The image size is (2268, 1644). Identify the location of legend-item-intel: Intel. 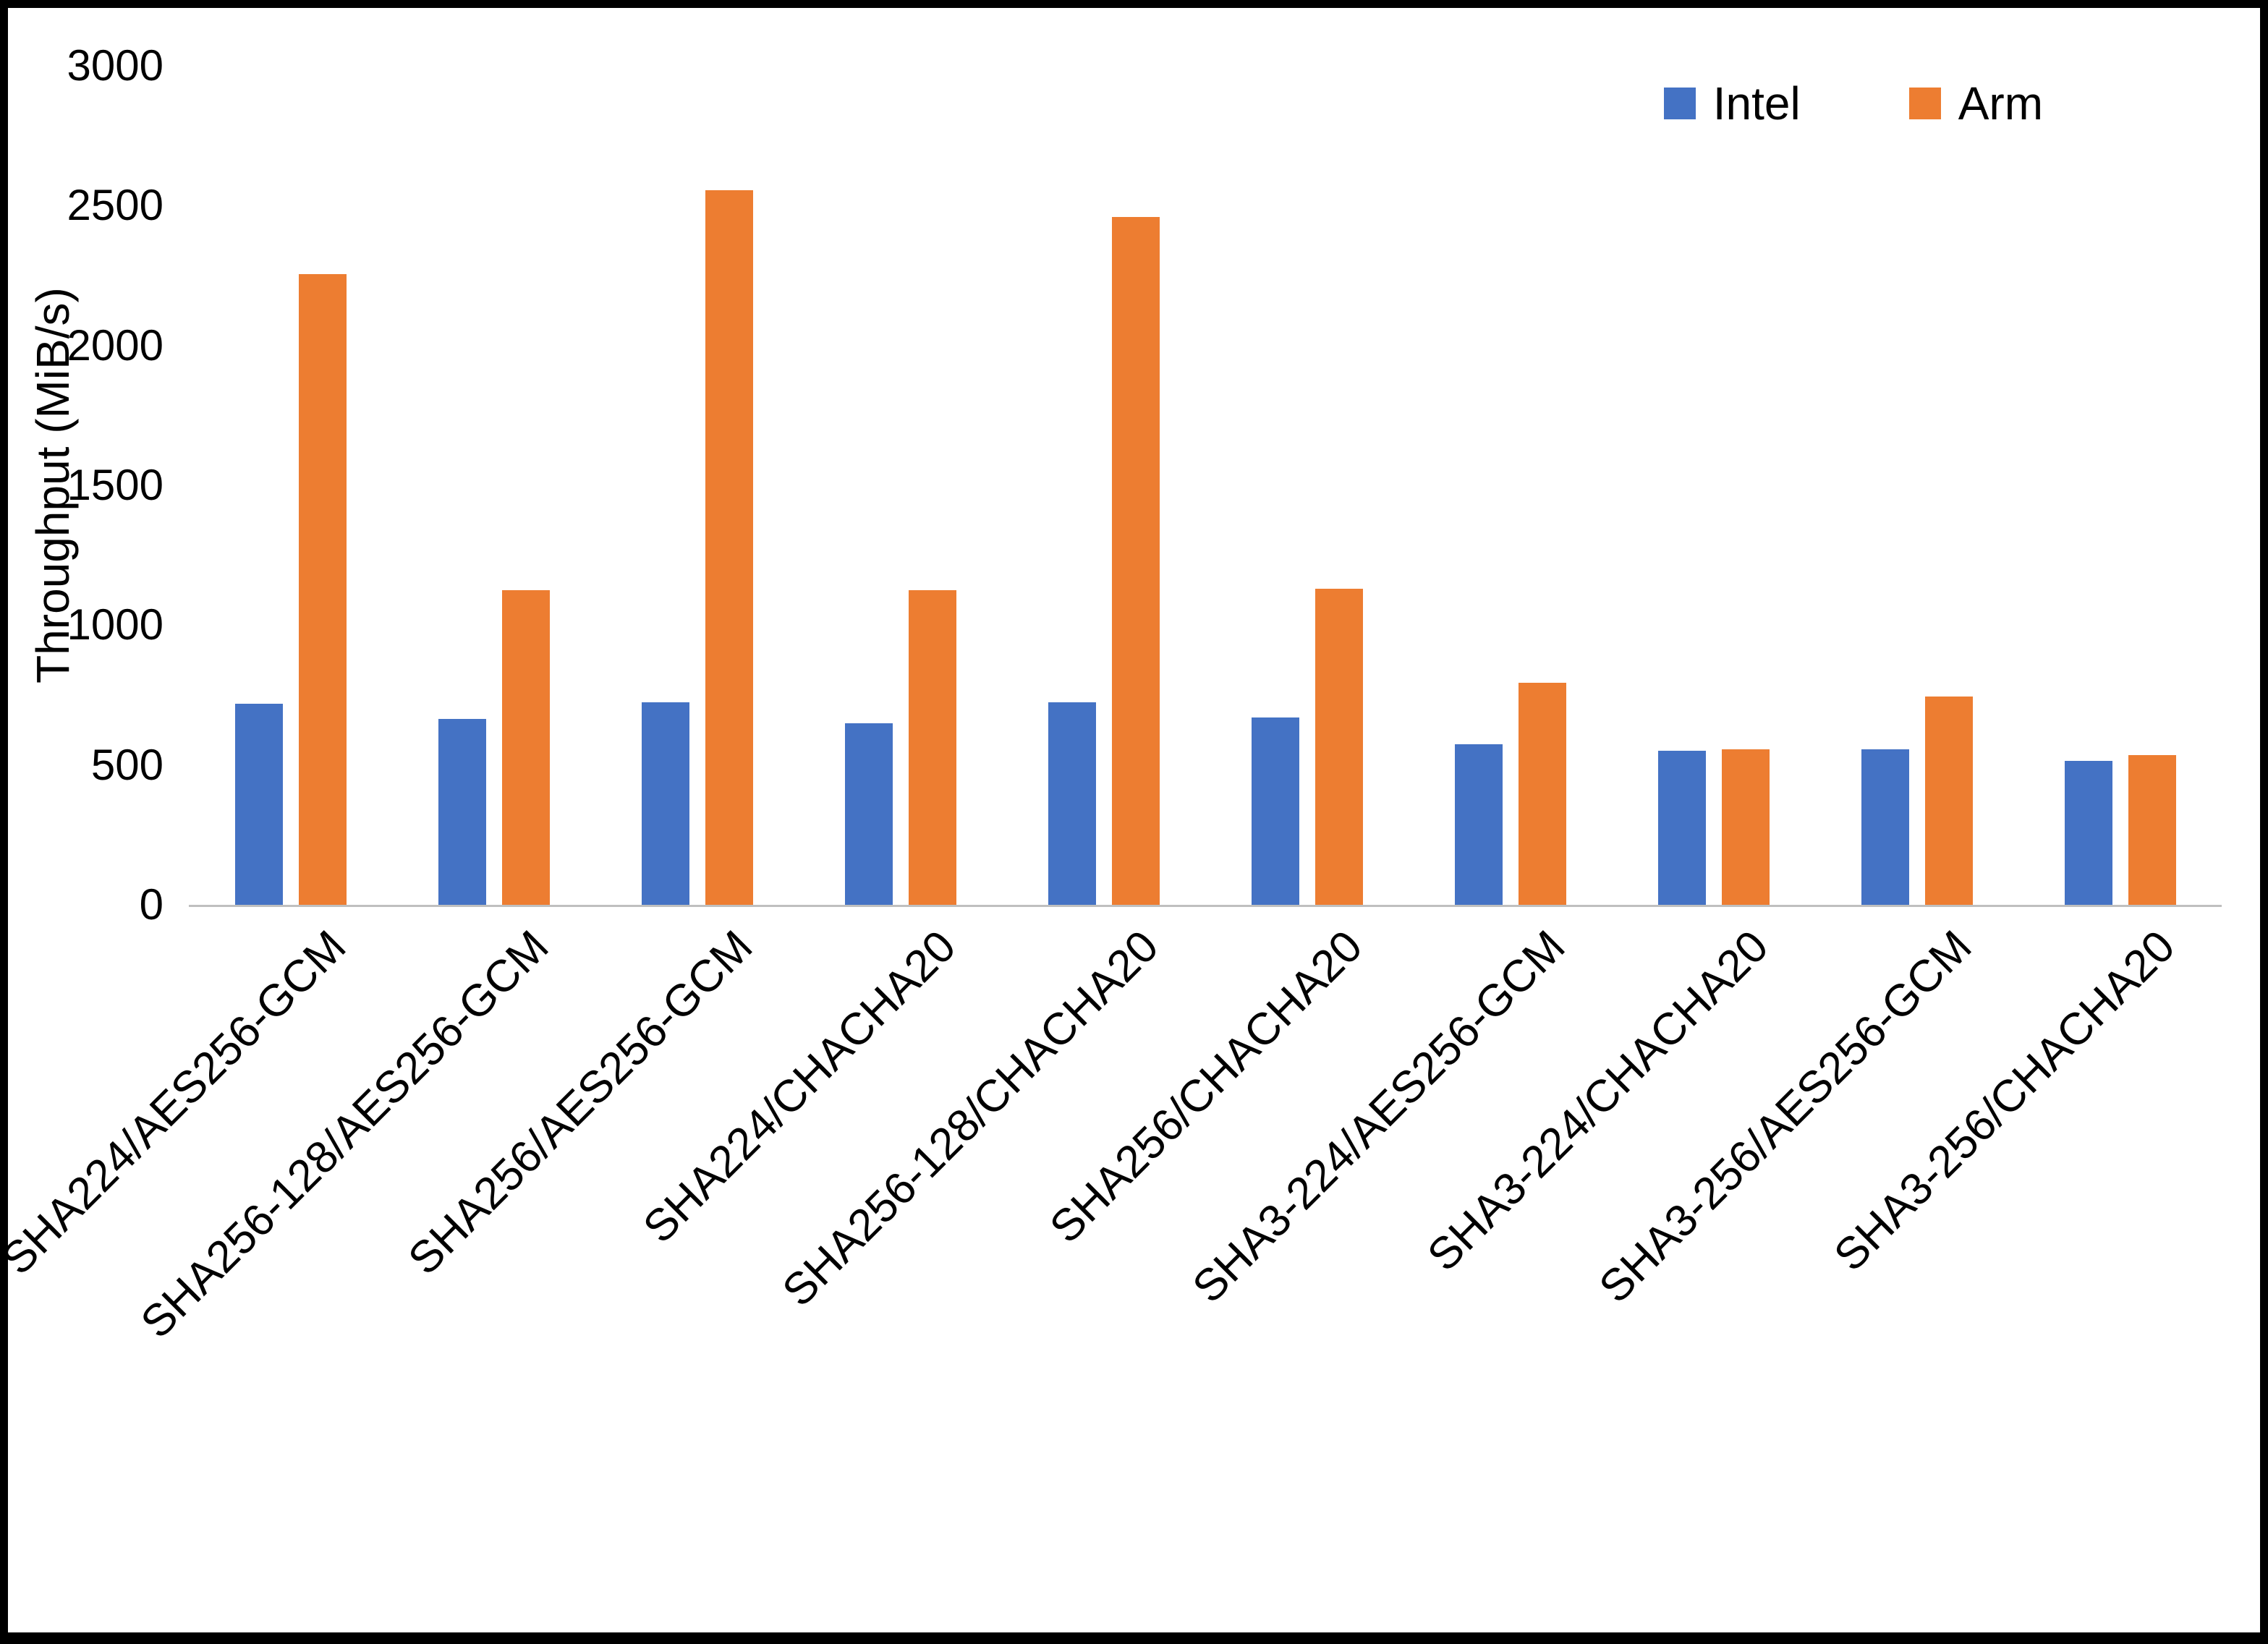
(1732, 103).